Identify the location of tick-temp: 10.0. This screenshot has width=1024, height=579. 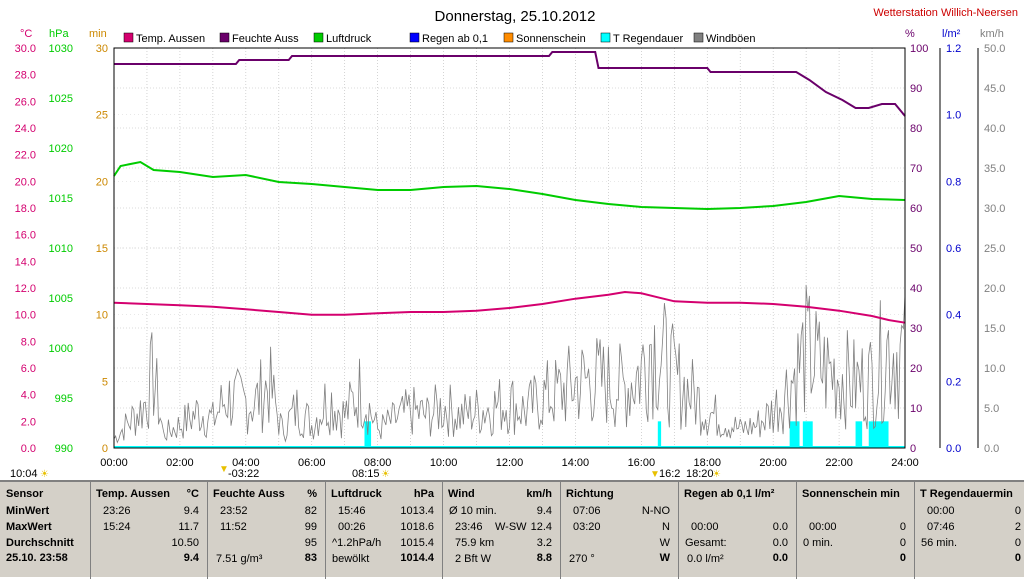
(25, 316).